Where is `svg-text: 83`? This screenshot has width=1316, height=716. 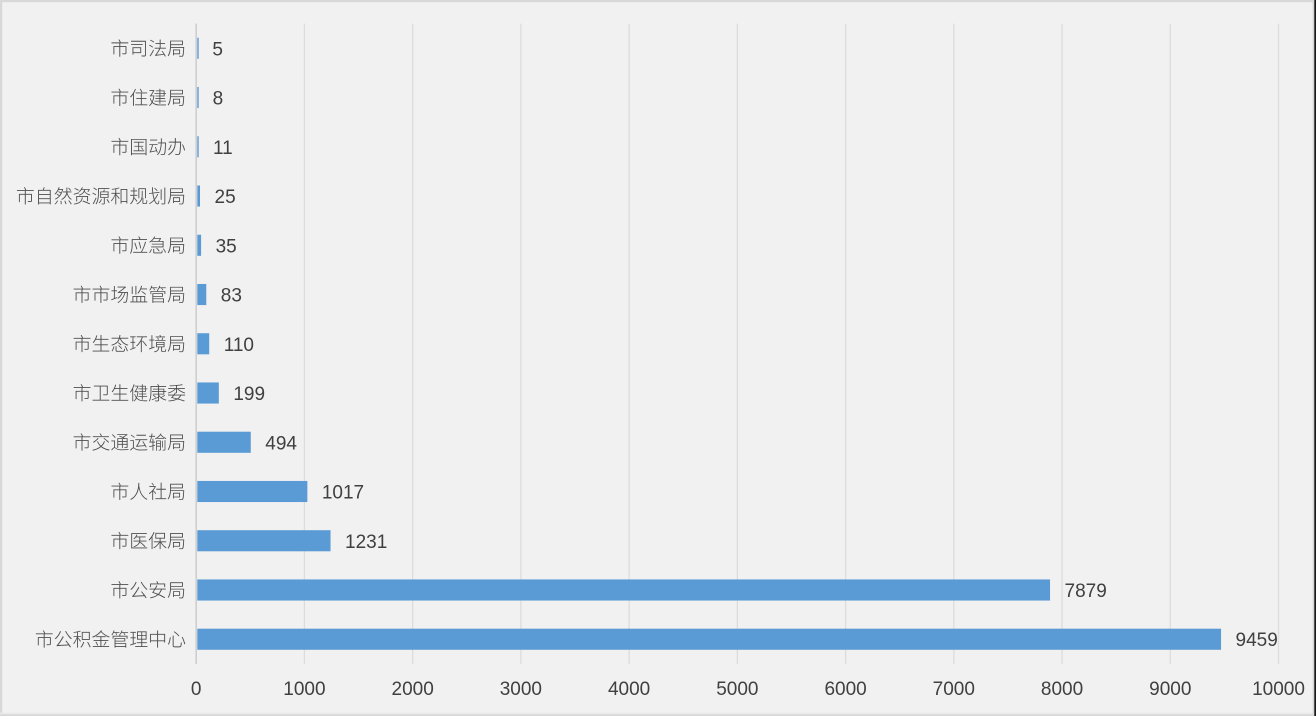
svg-text: 83 is located at coordinates (231, 296).